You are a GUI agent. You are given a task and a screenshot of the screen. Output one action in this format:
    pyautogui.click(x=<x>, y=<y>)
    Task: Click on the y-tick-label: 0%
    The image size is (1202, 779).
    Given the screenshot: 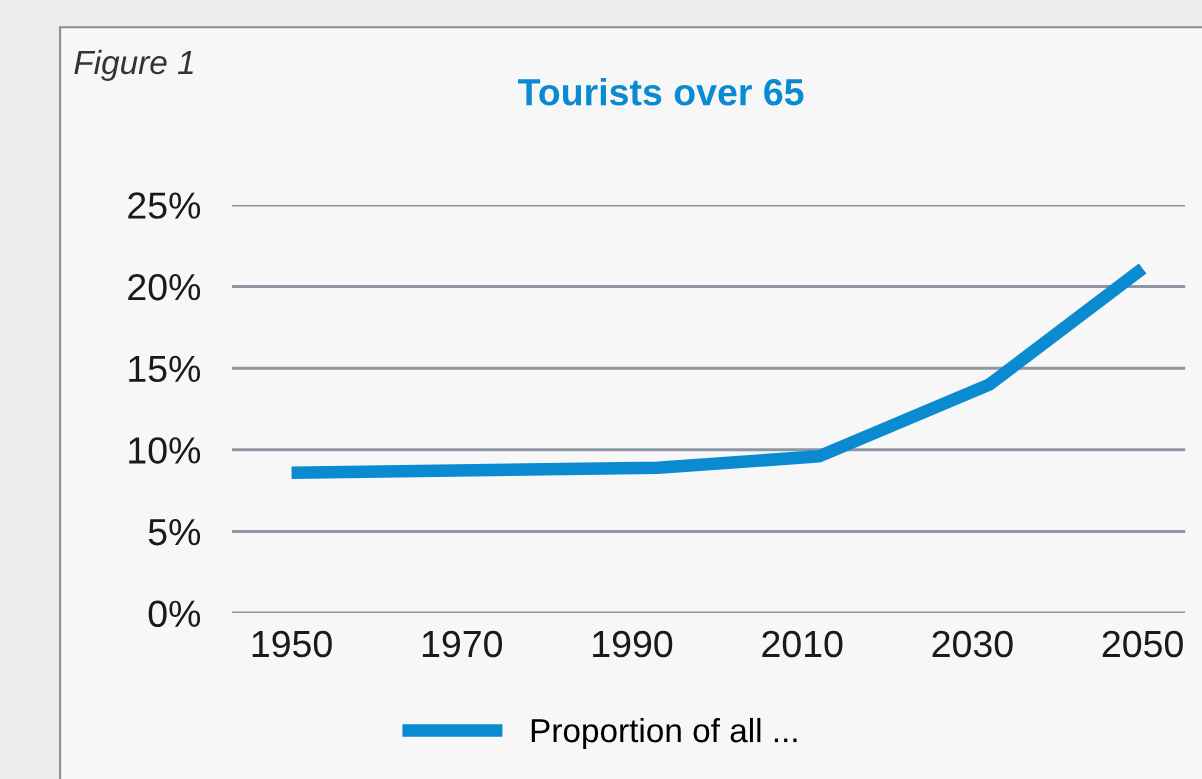 What is the action you would take?
    pyautogui.click(x=174, y=614)
    